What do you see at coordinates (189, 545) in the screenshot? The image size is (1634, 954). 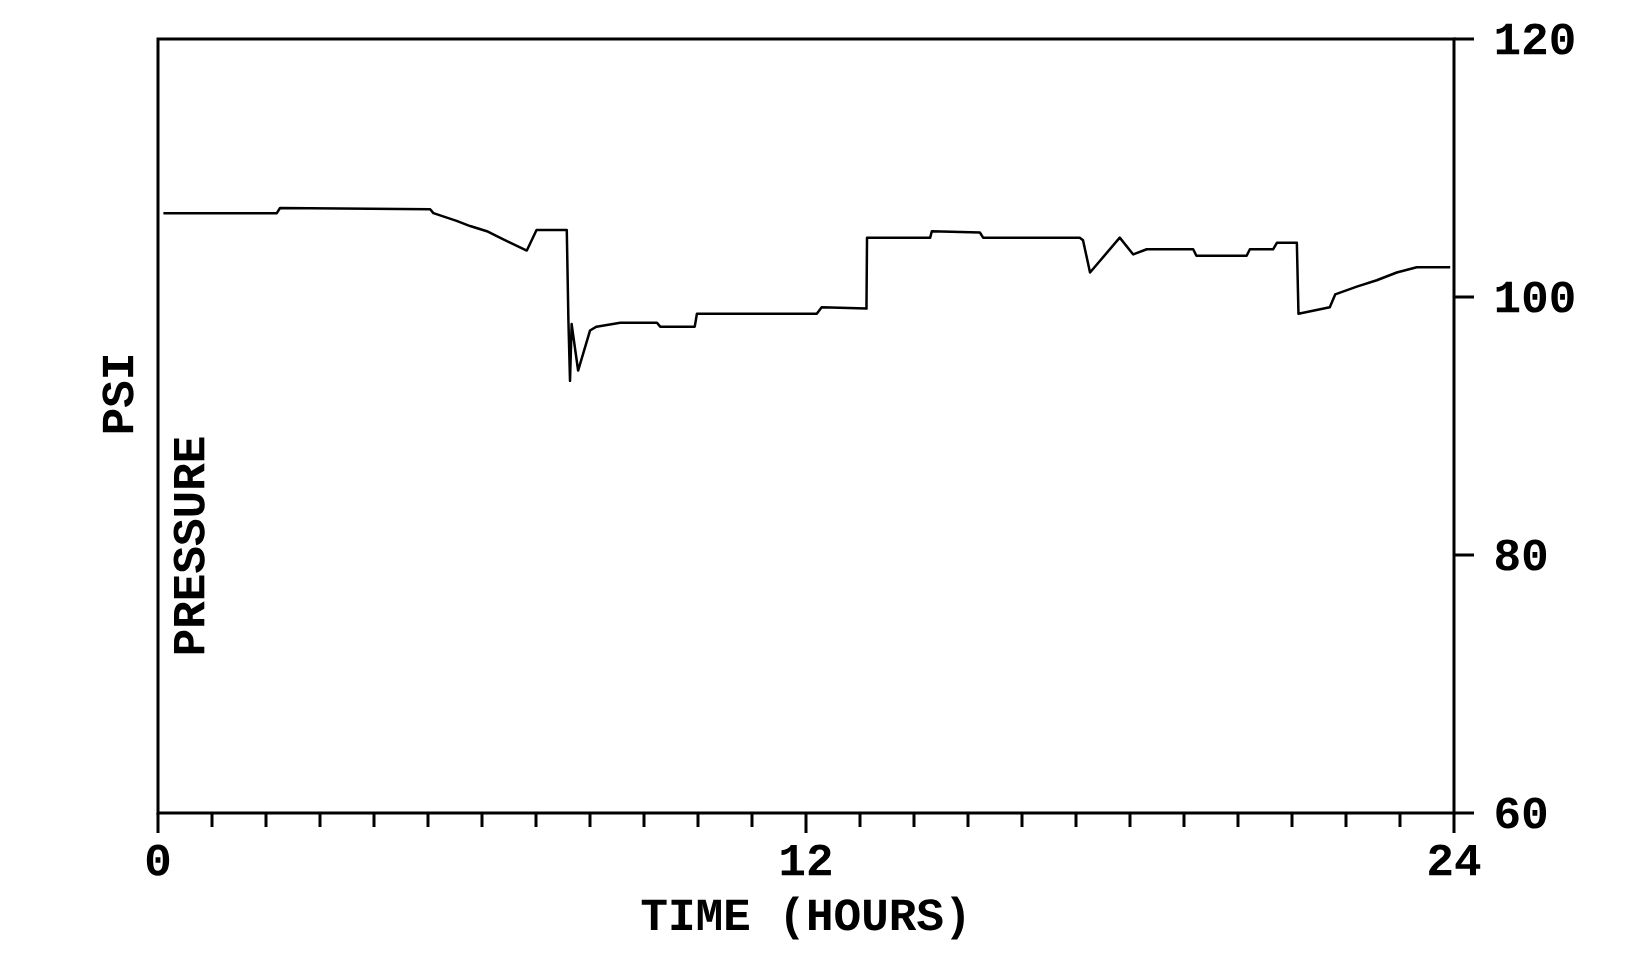 I see `y-axis-title: PRESSURE` at bounding box center [189, 545].